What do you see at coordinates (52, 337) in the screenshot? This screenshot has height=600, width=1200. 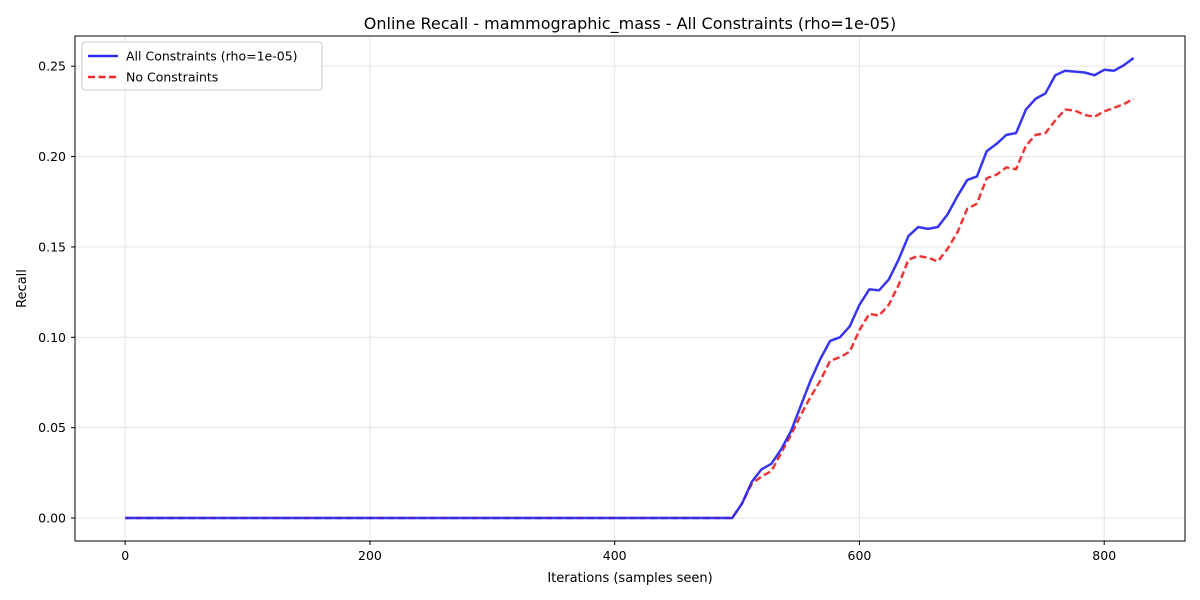 I see `y-tick-label: 0.10` at bounding box center [52, 337].